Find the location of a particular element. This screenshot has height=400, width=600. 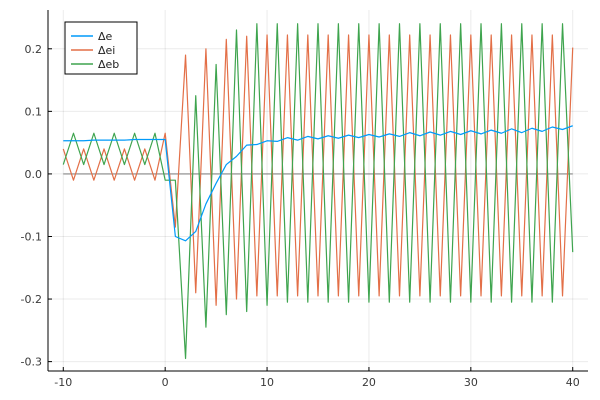

legend-box is located at coordinates (101, 48).